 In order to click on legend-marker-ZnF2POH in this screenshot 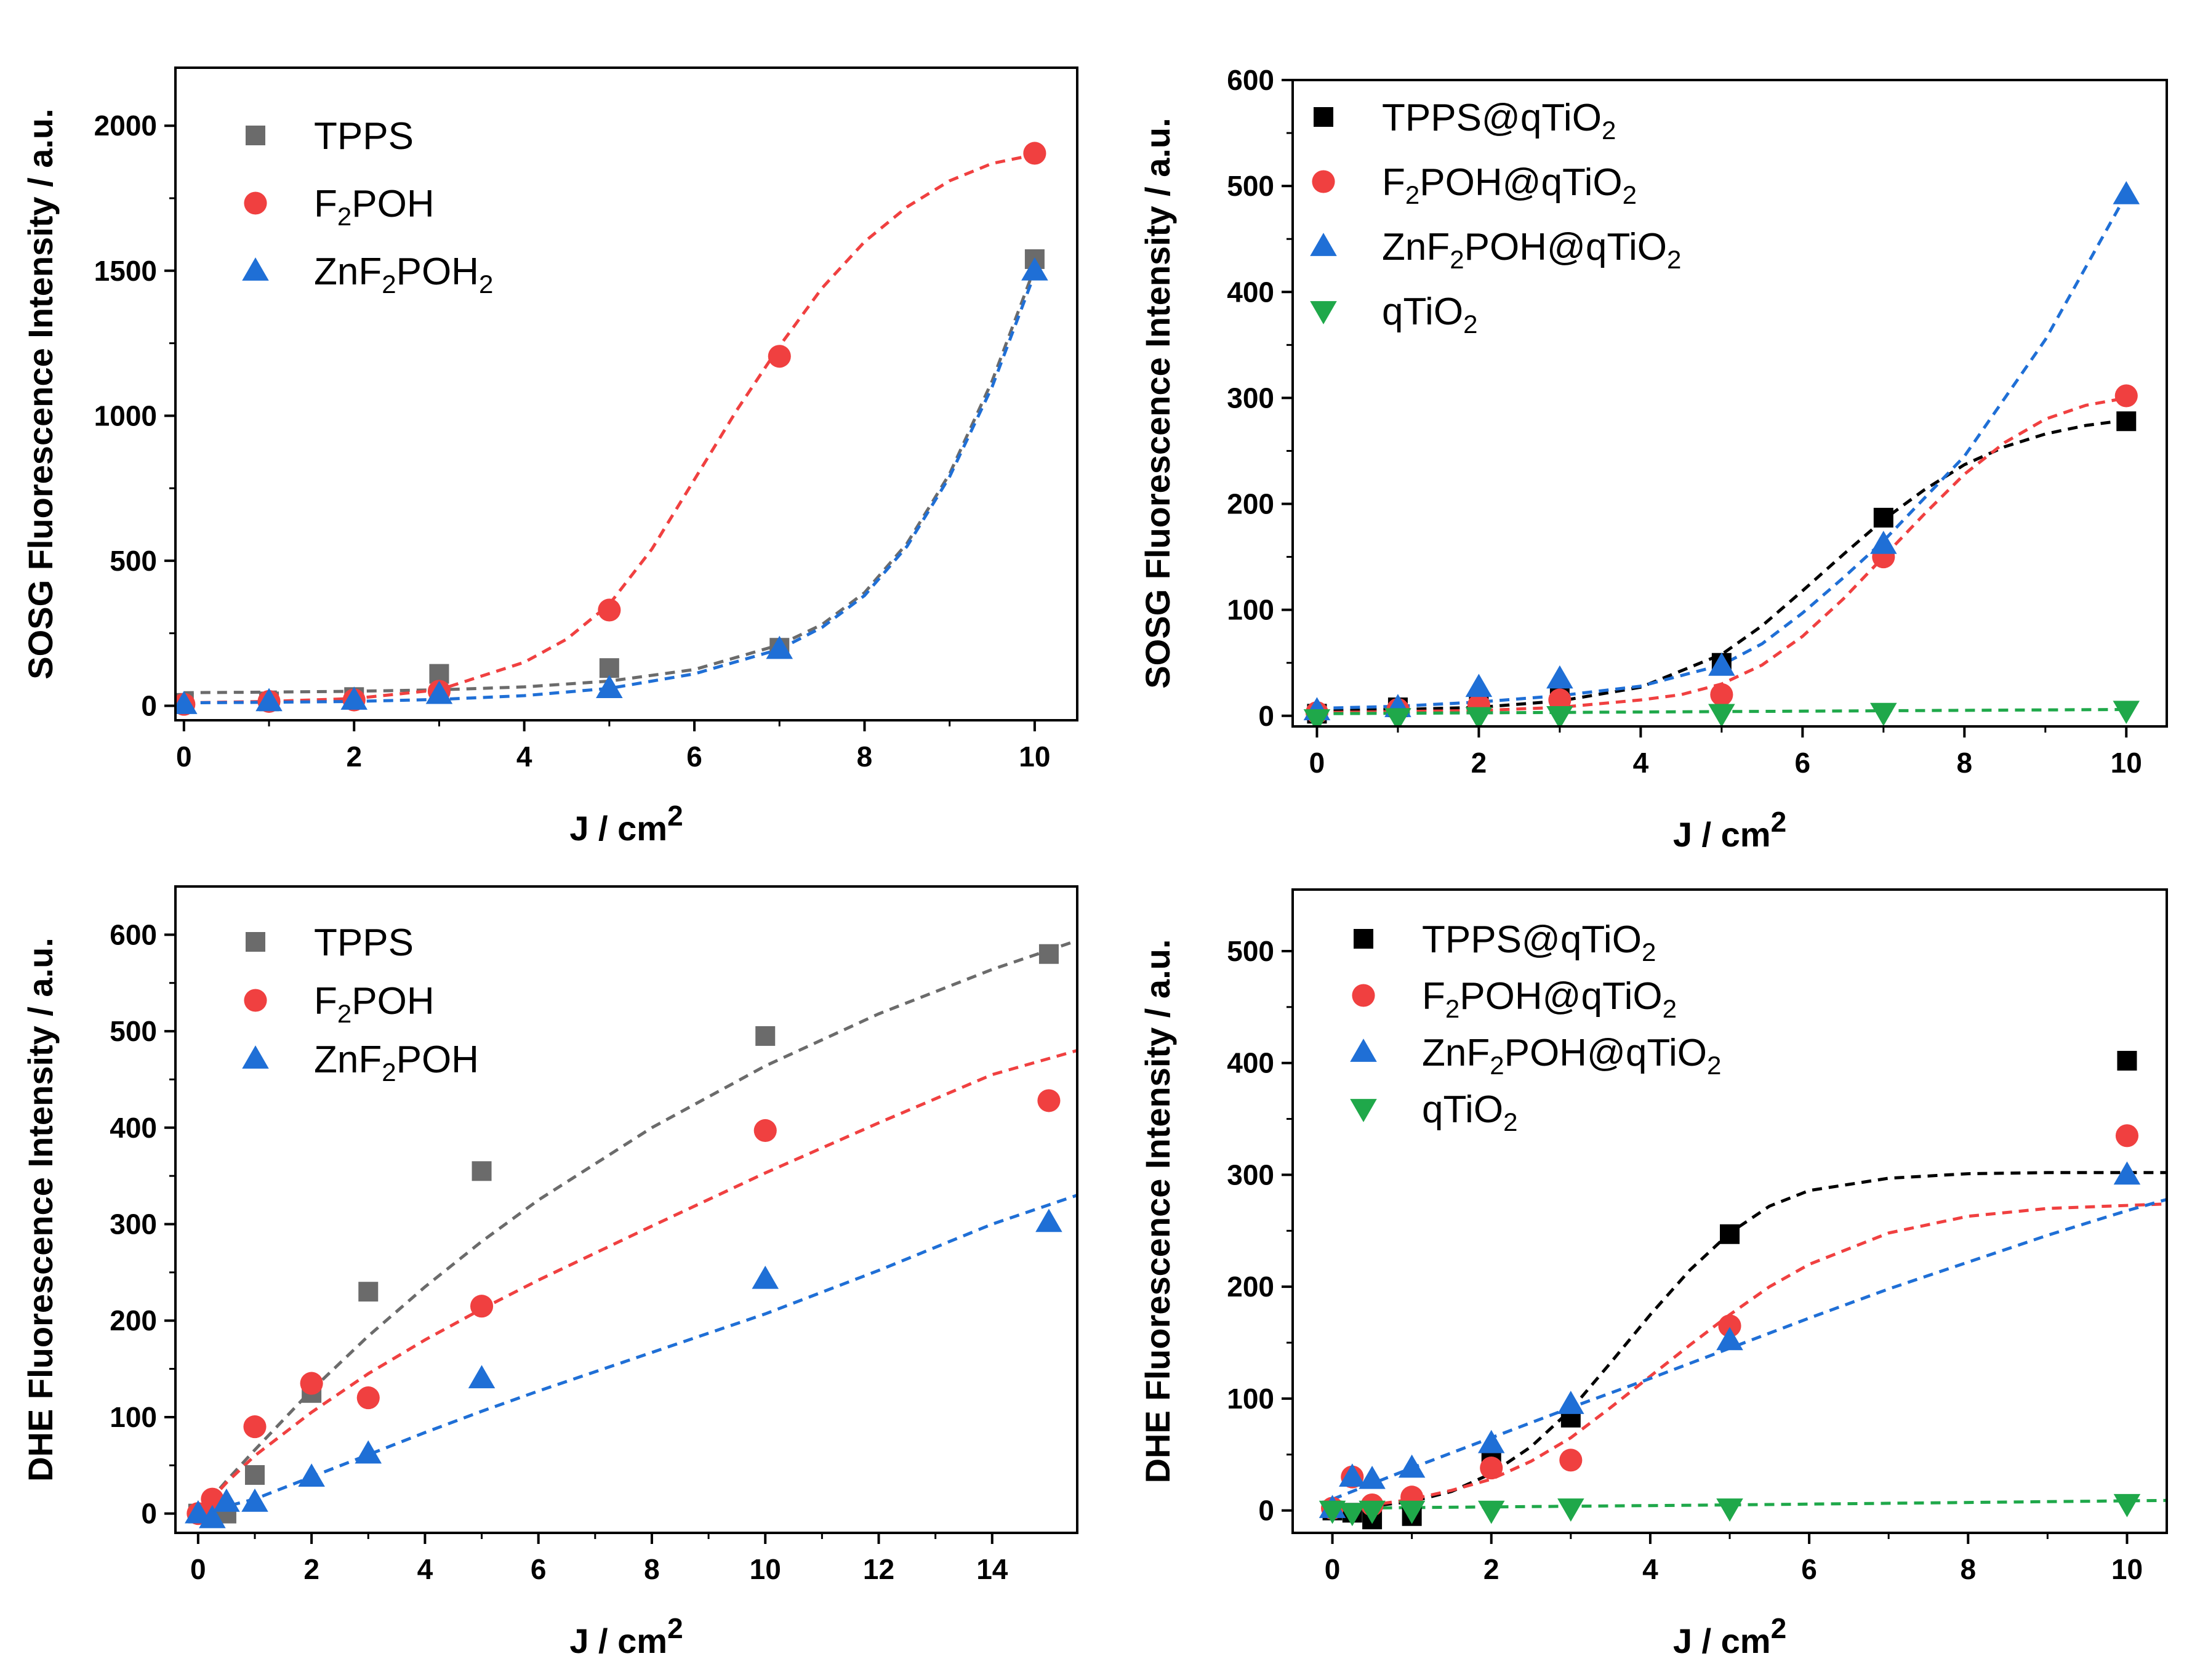, I will do `click(256, 1057)`.